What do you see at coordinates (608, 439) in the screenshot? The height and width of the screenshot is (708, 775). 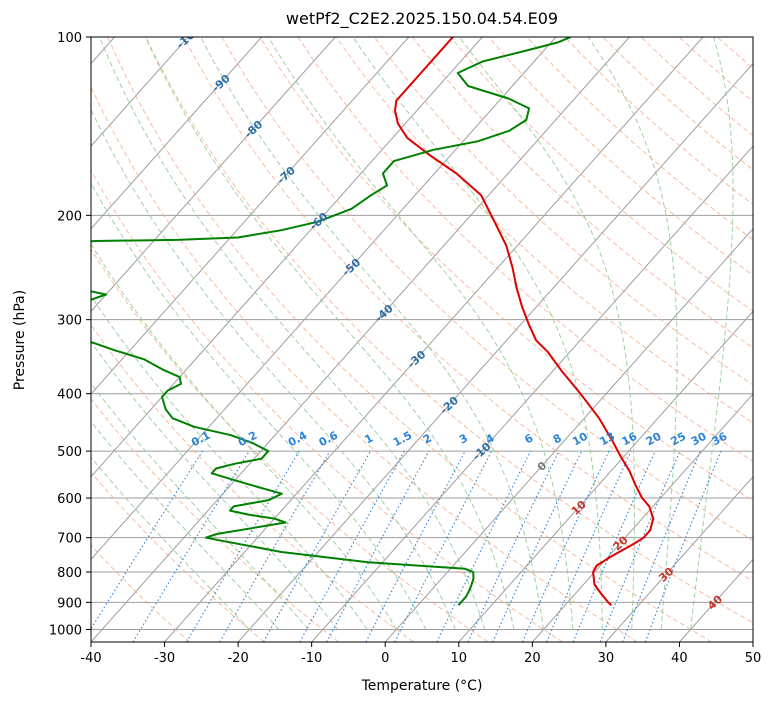 I see `mixing-ratio-label: 13` at bounding box center [608, 439].